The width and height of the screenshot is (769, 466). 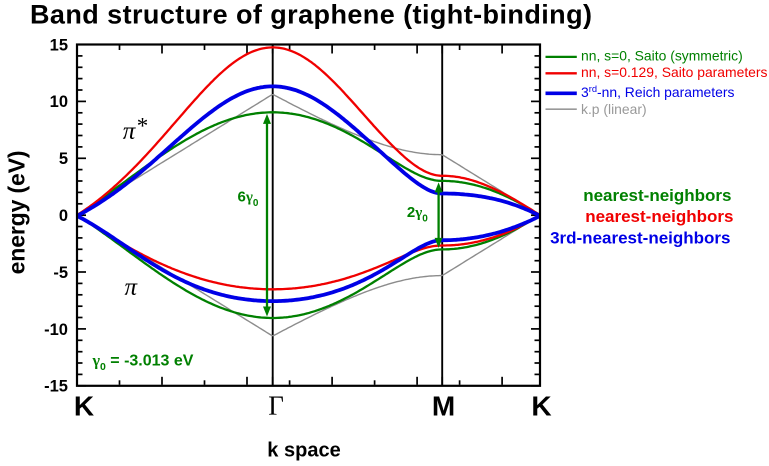 What do you see at coordinates (614, 109) in the screenshot?
I see `svg-text: k.p (linear)` at bounding box center [614, 109].